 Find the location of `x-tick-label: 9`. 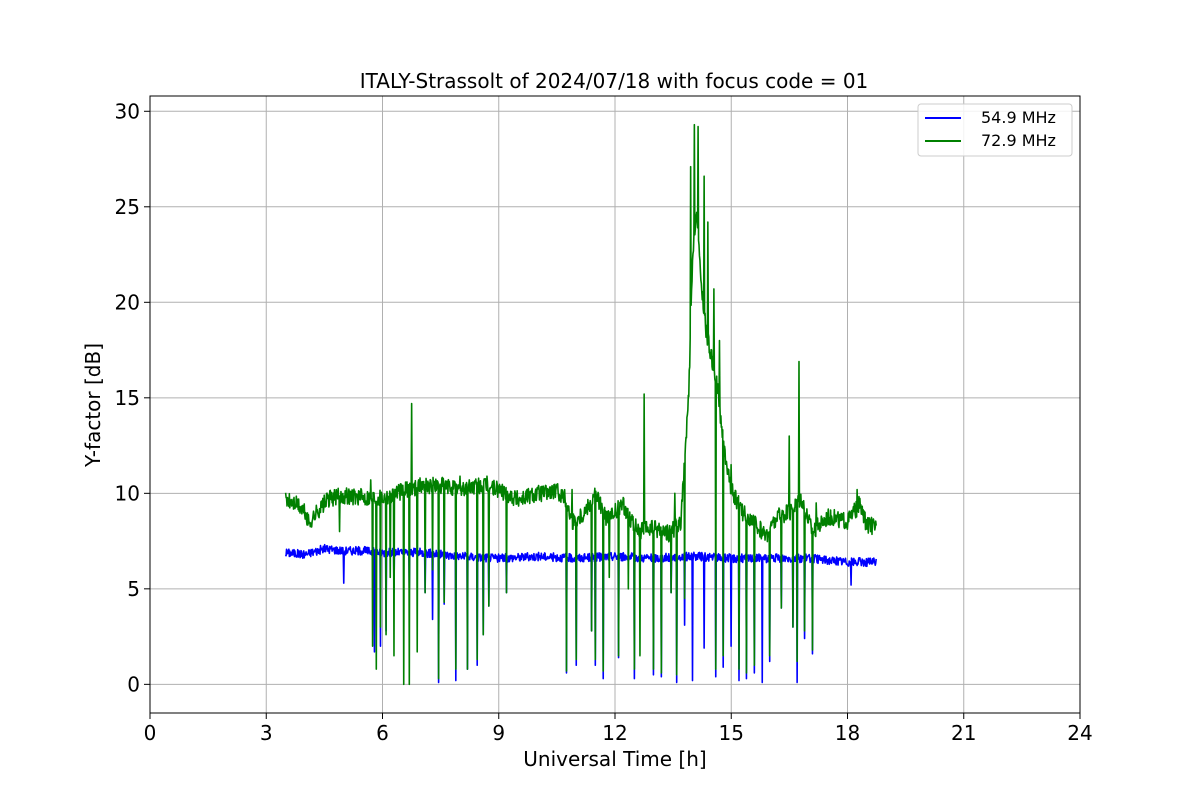

x-tick-label: 9 is located at coordinates (498, 733).